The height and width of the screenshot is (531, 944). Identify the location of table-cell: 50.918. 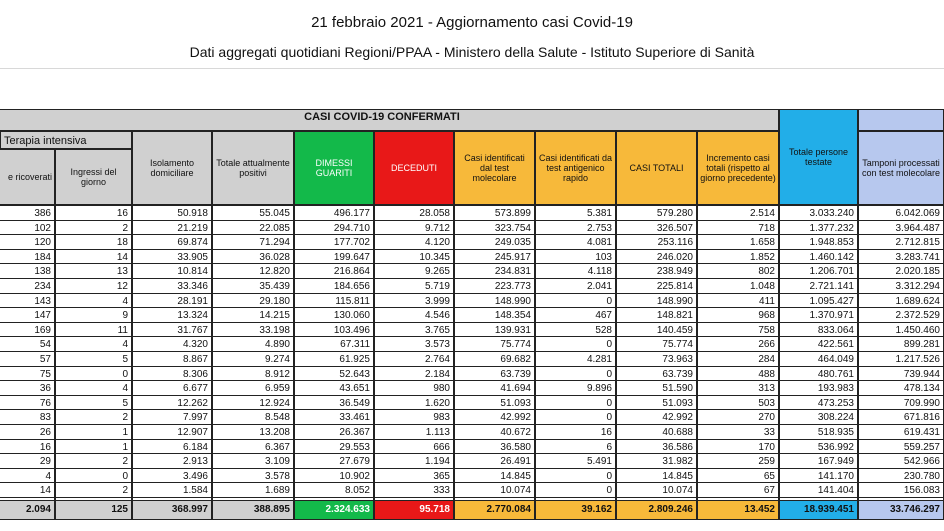
(172, 213).